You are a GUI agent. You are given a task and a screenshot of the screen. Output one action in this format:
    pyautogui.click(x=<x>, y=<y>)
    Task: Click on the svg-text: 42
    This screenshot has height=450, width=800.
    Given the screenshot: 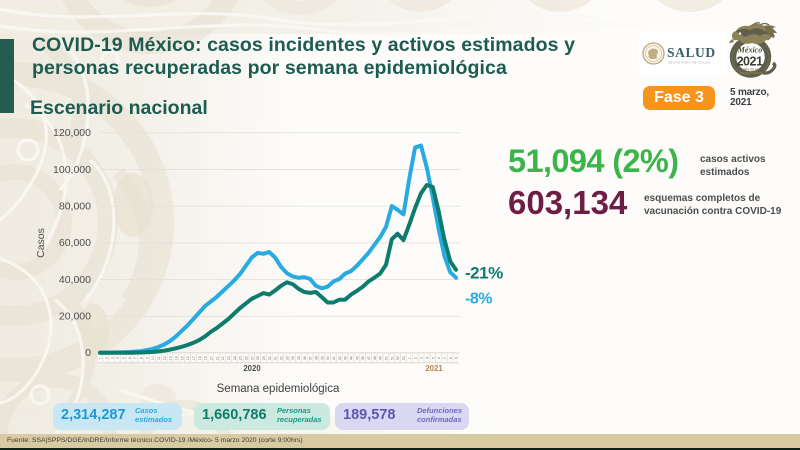 What is the action you would take?
    pyautogui.click(x=340, y=358)
    